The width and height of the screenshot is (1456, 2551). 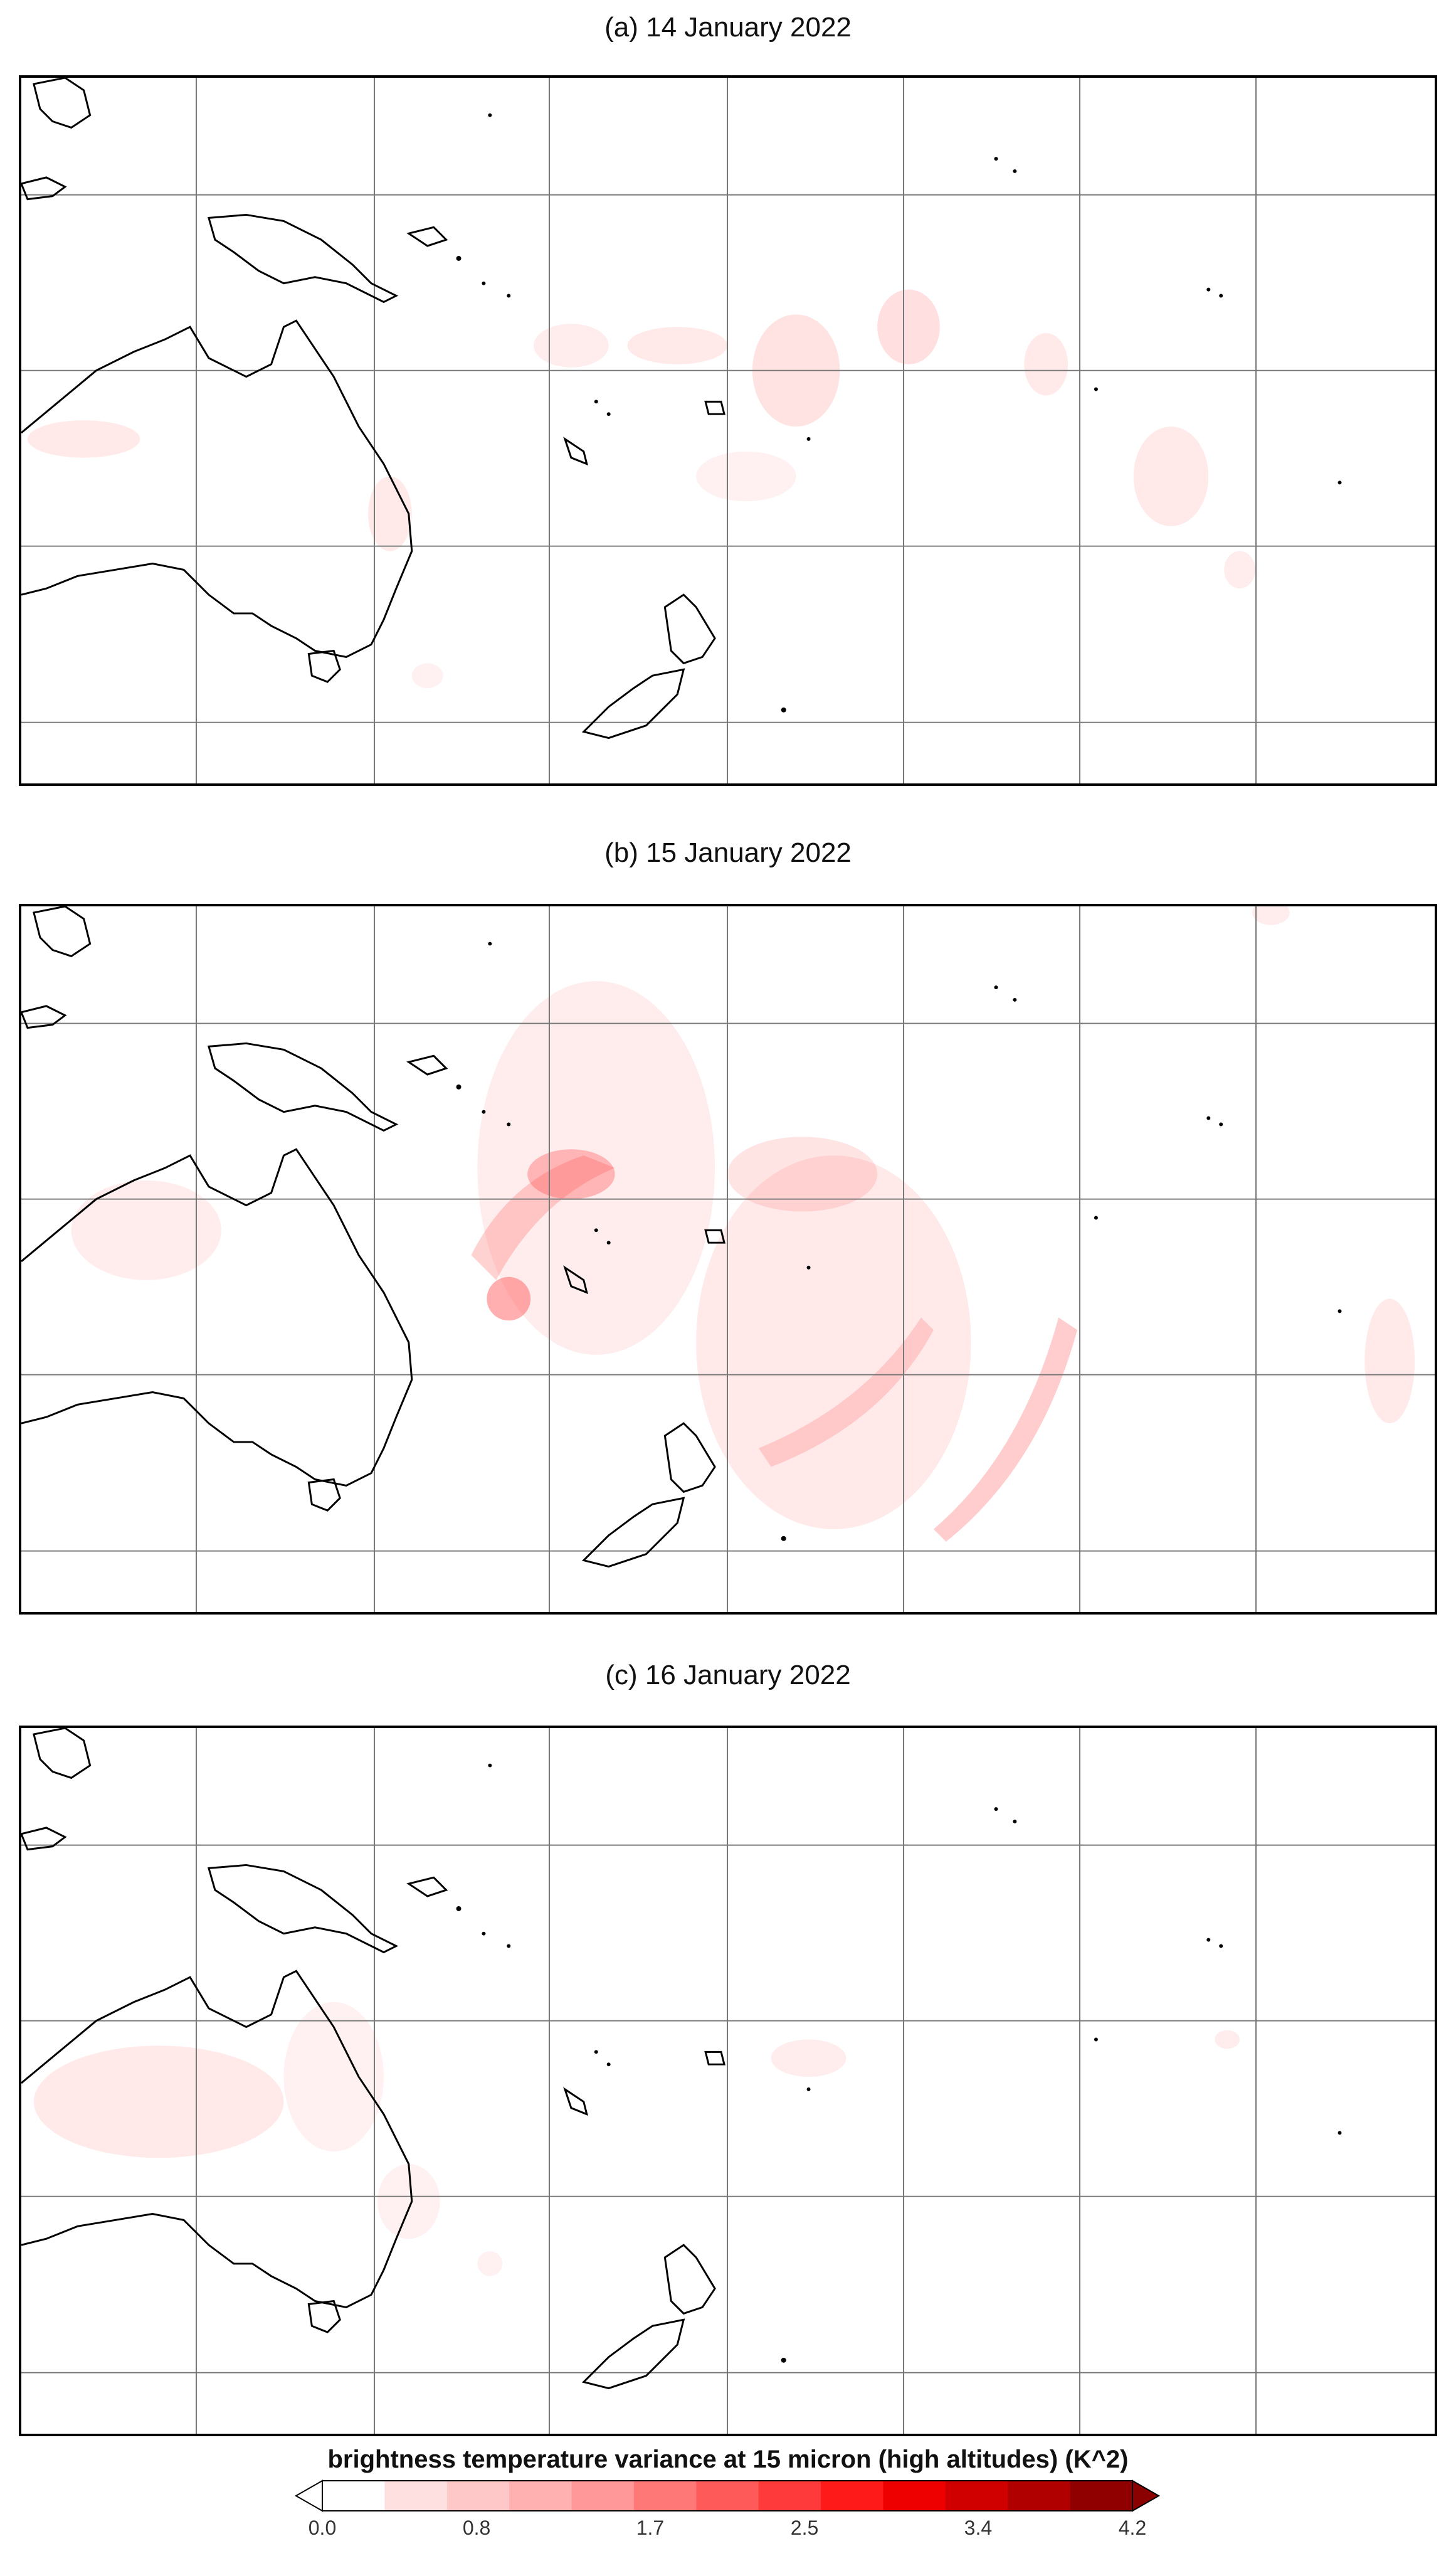 What do you see at coordinates (1147, 2495) in the screenshot?
I see `colorbar-over-arrow` at bounding box center [1147, 2495].